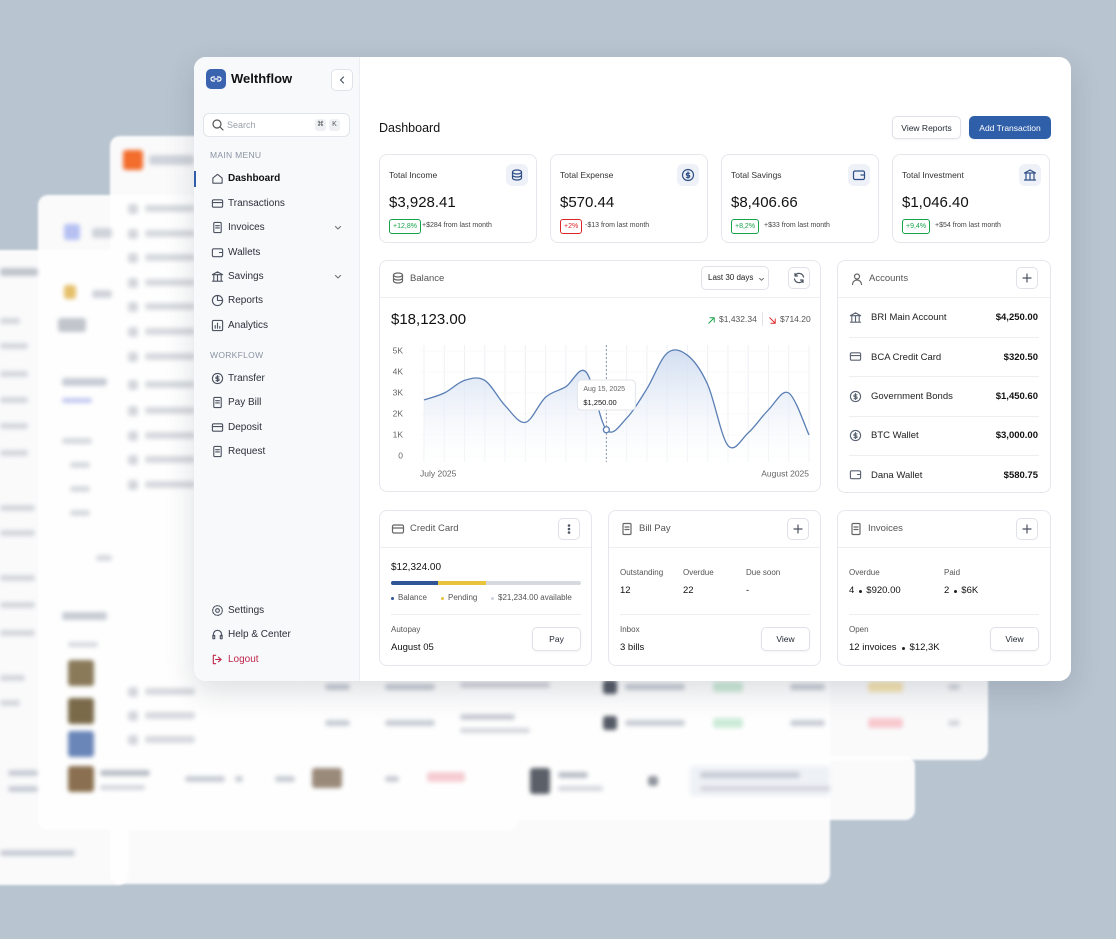 Image resolution: width=1116 pixels, height=939 pixels. Describe the element at coordinates (799, 278) in the screenshot. I see `refresh-button` at that location.